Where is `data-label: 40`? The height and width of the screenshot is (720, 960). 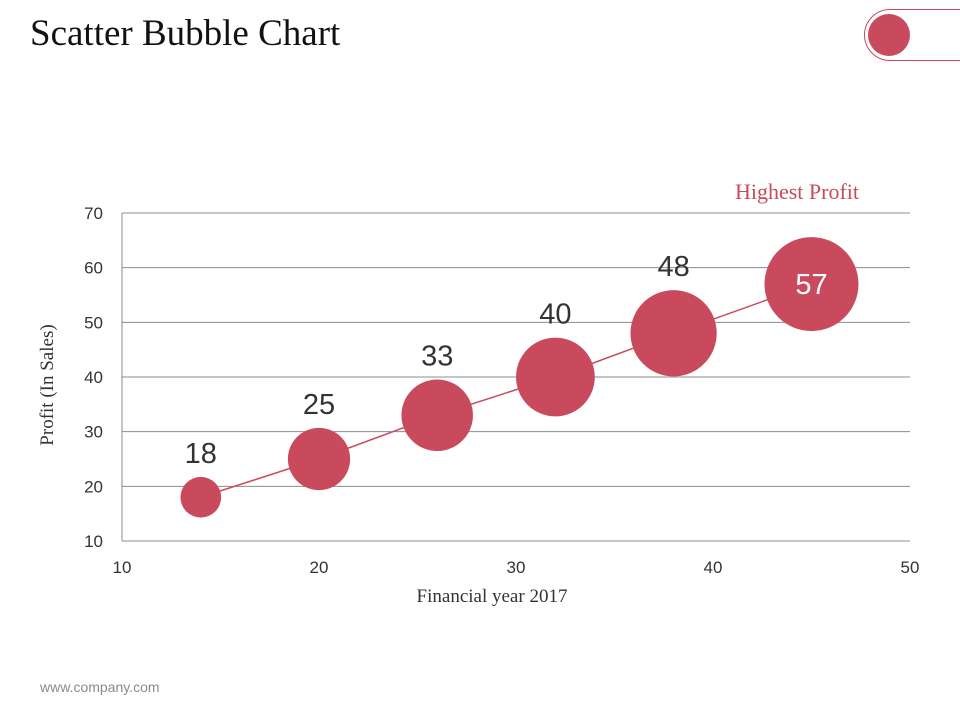
data-label: 40 is located at coordinates (555, 315).